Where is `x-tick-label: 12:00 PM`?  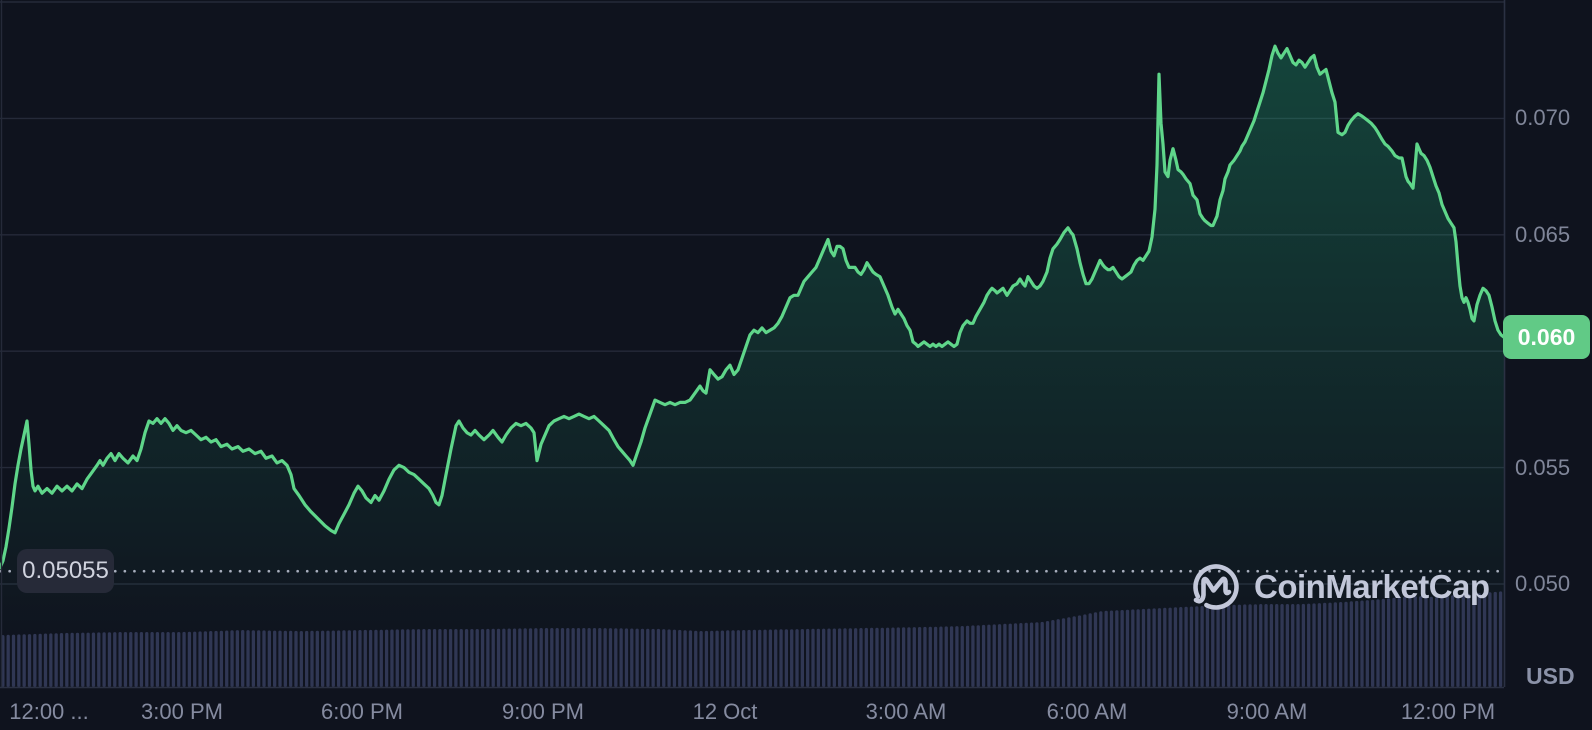
x-tick-label: 12:00 PM is located at coordinates (1448, 711).